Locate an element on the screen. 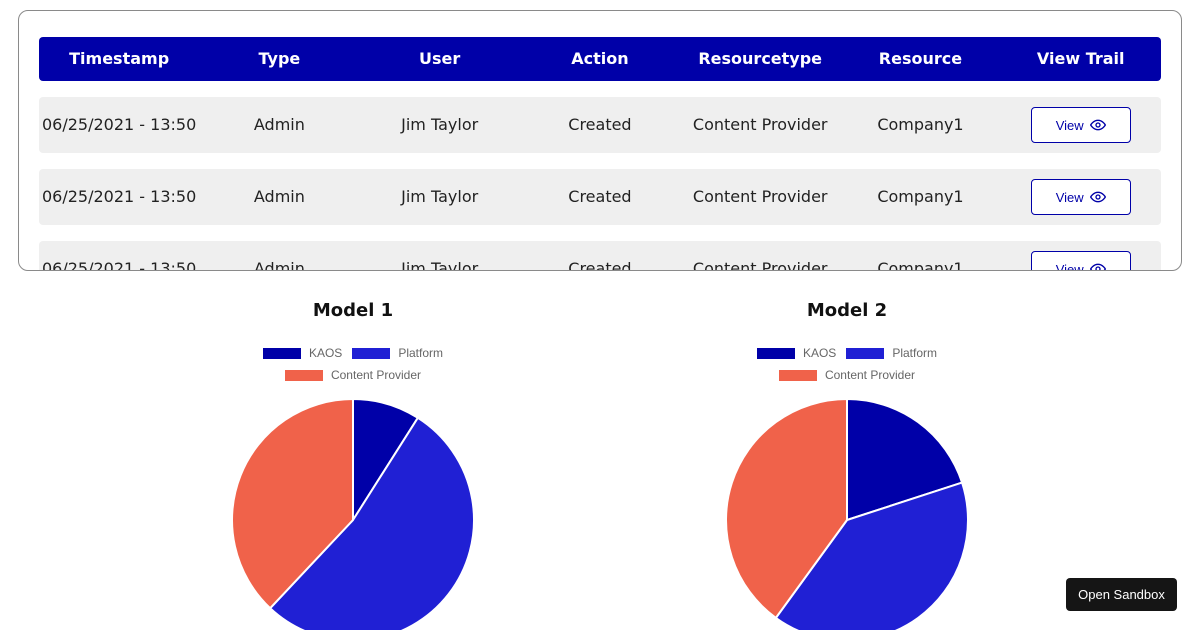 This screenshot has height=630, width=1200. open-sandbox-button: Open Sandbox is located at coordinates (1121, 594).